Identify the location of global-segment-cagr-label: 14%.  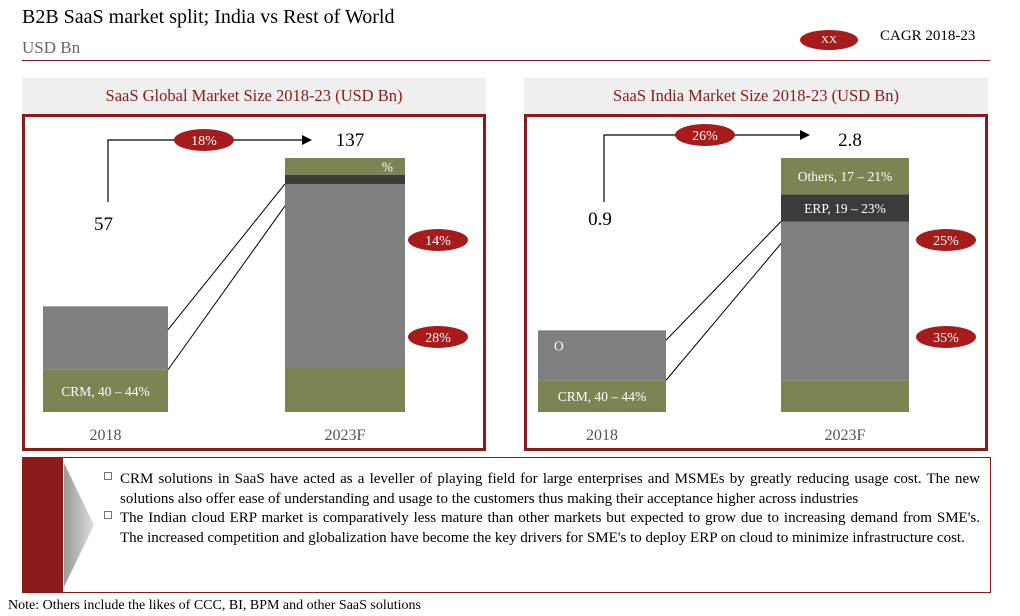
(438, 241).